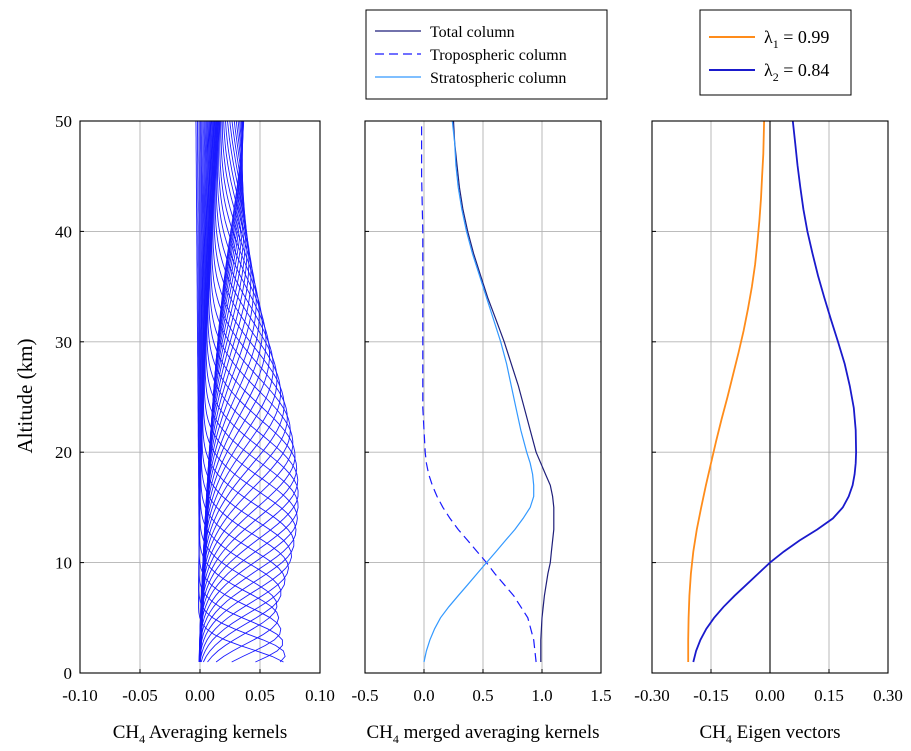 Image resolution: width=911 pixels, height=751 pixels. What do you see at coordinates (63, 563) in the screenshot?
I see `y-tick-label: 10` at bounding box center [63, 563].